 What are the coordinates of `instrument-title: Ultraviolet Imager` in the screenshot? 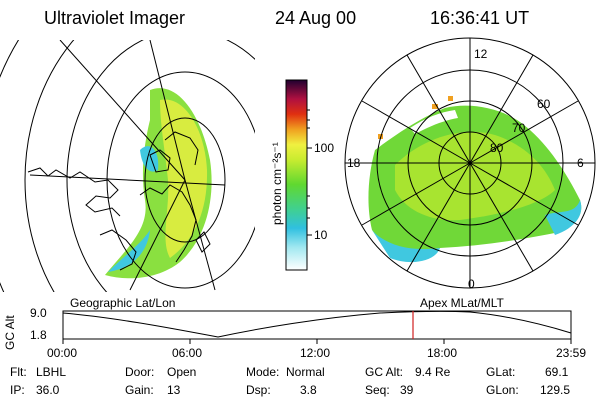 It's located at (115, 18).